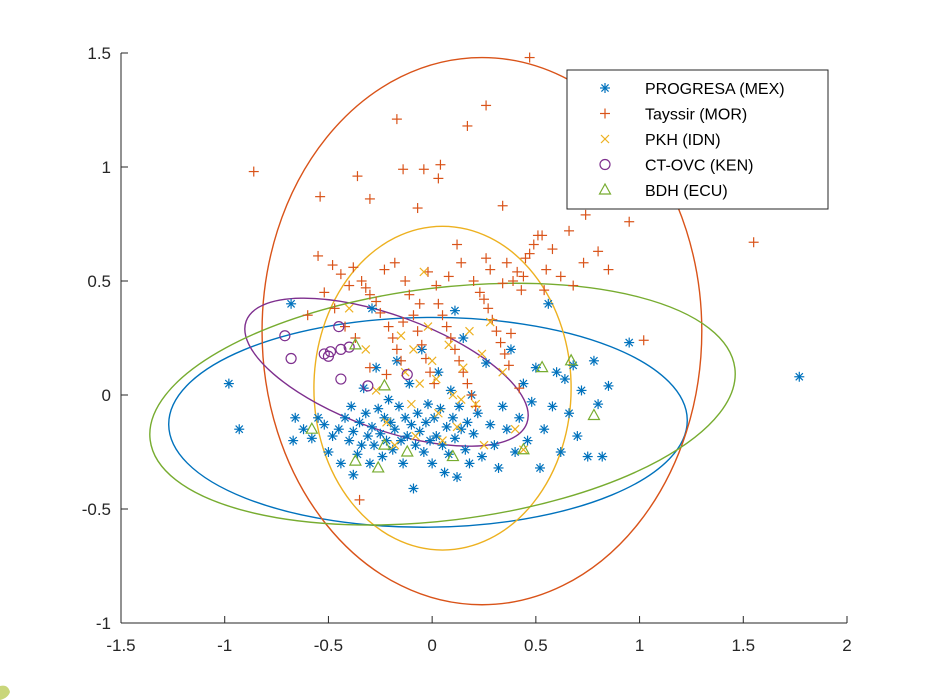  I want to click on legend-label: Tayssir (MOR), so click(696, 115).